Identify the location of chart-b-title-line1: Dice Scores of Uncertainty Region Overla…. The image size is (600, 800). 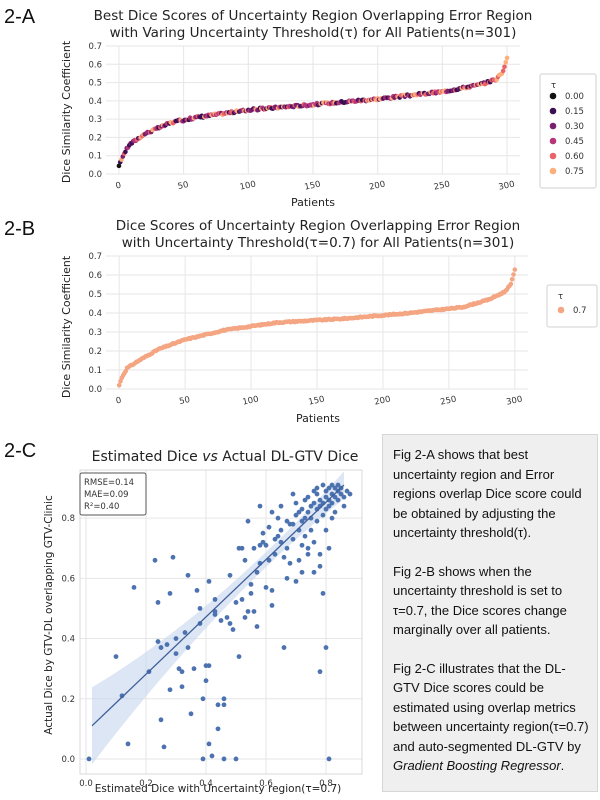
(318, 226).